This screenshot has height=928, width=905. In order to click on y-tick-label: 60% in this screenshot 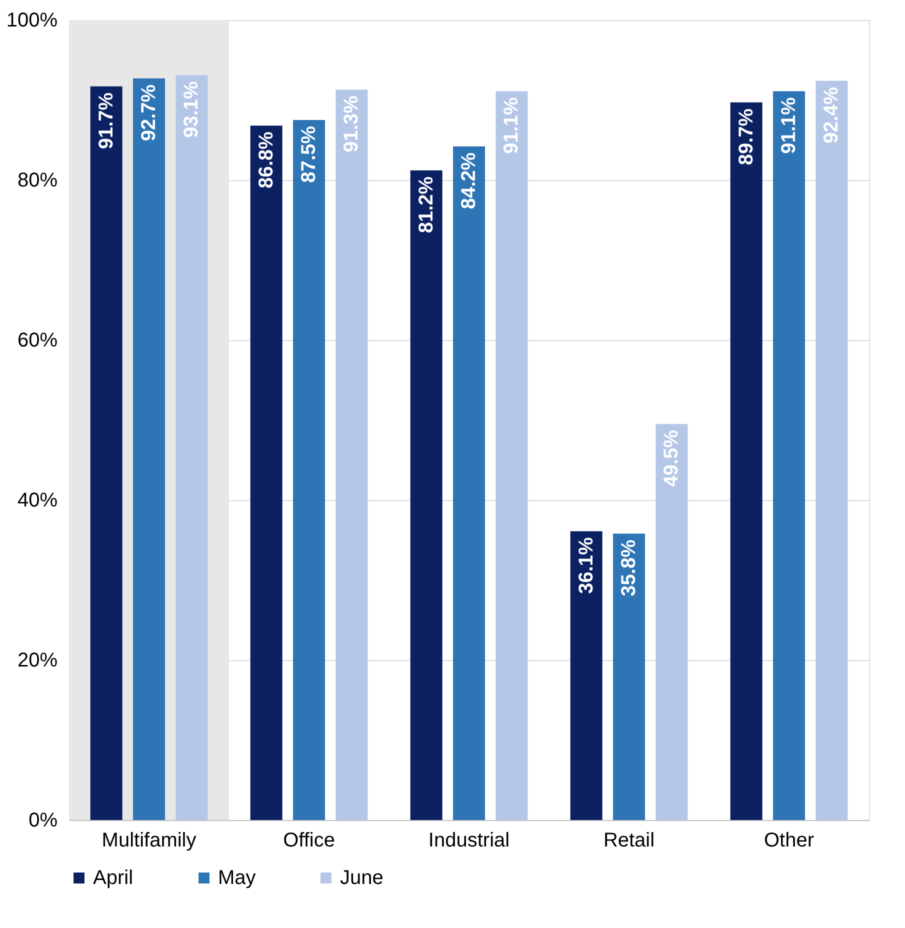, I will do `click(37, 341)`.